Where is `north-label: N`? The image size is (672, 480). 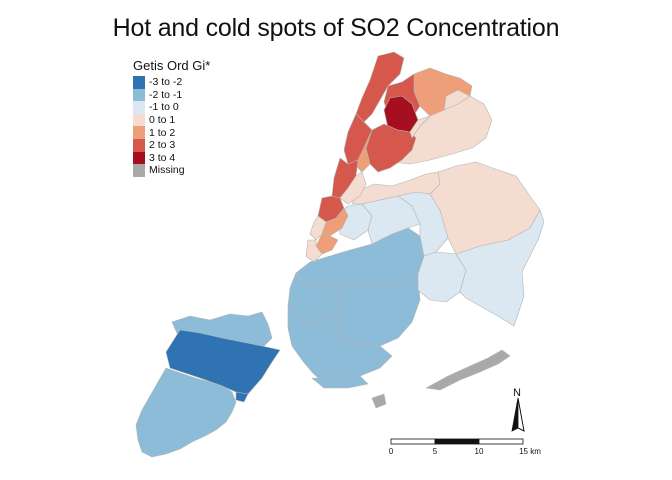 north-label: N is located at coordinates (517, 393).